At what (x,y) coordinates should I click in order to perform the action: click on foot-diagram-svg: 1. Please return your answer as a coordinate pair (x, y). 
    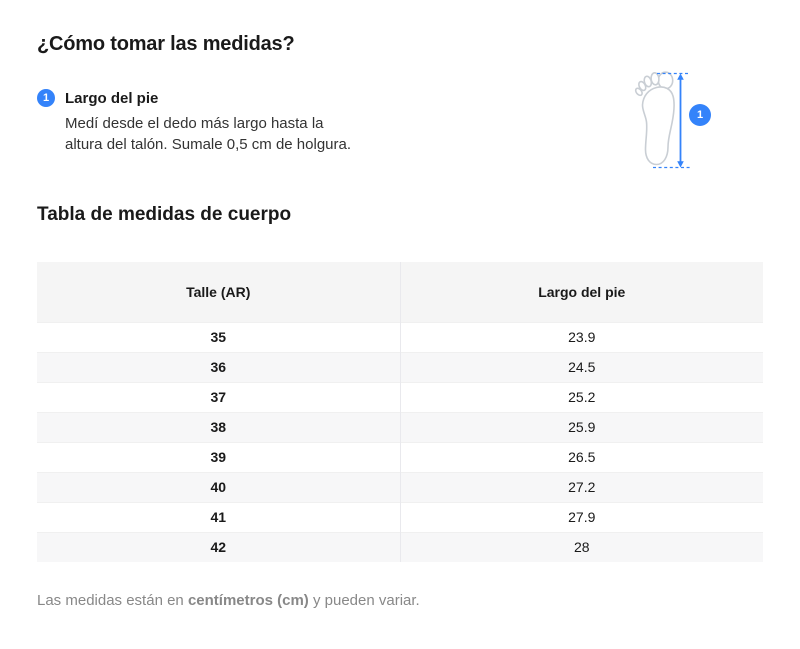
    Looking at the image, I should click on (672, 120).